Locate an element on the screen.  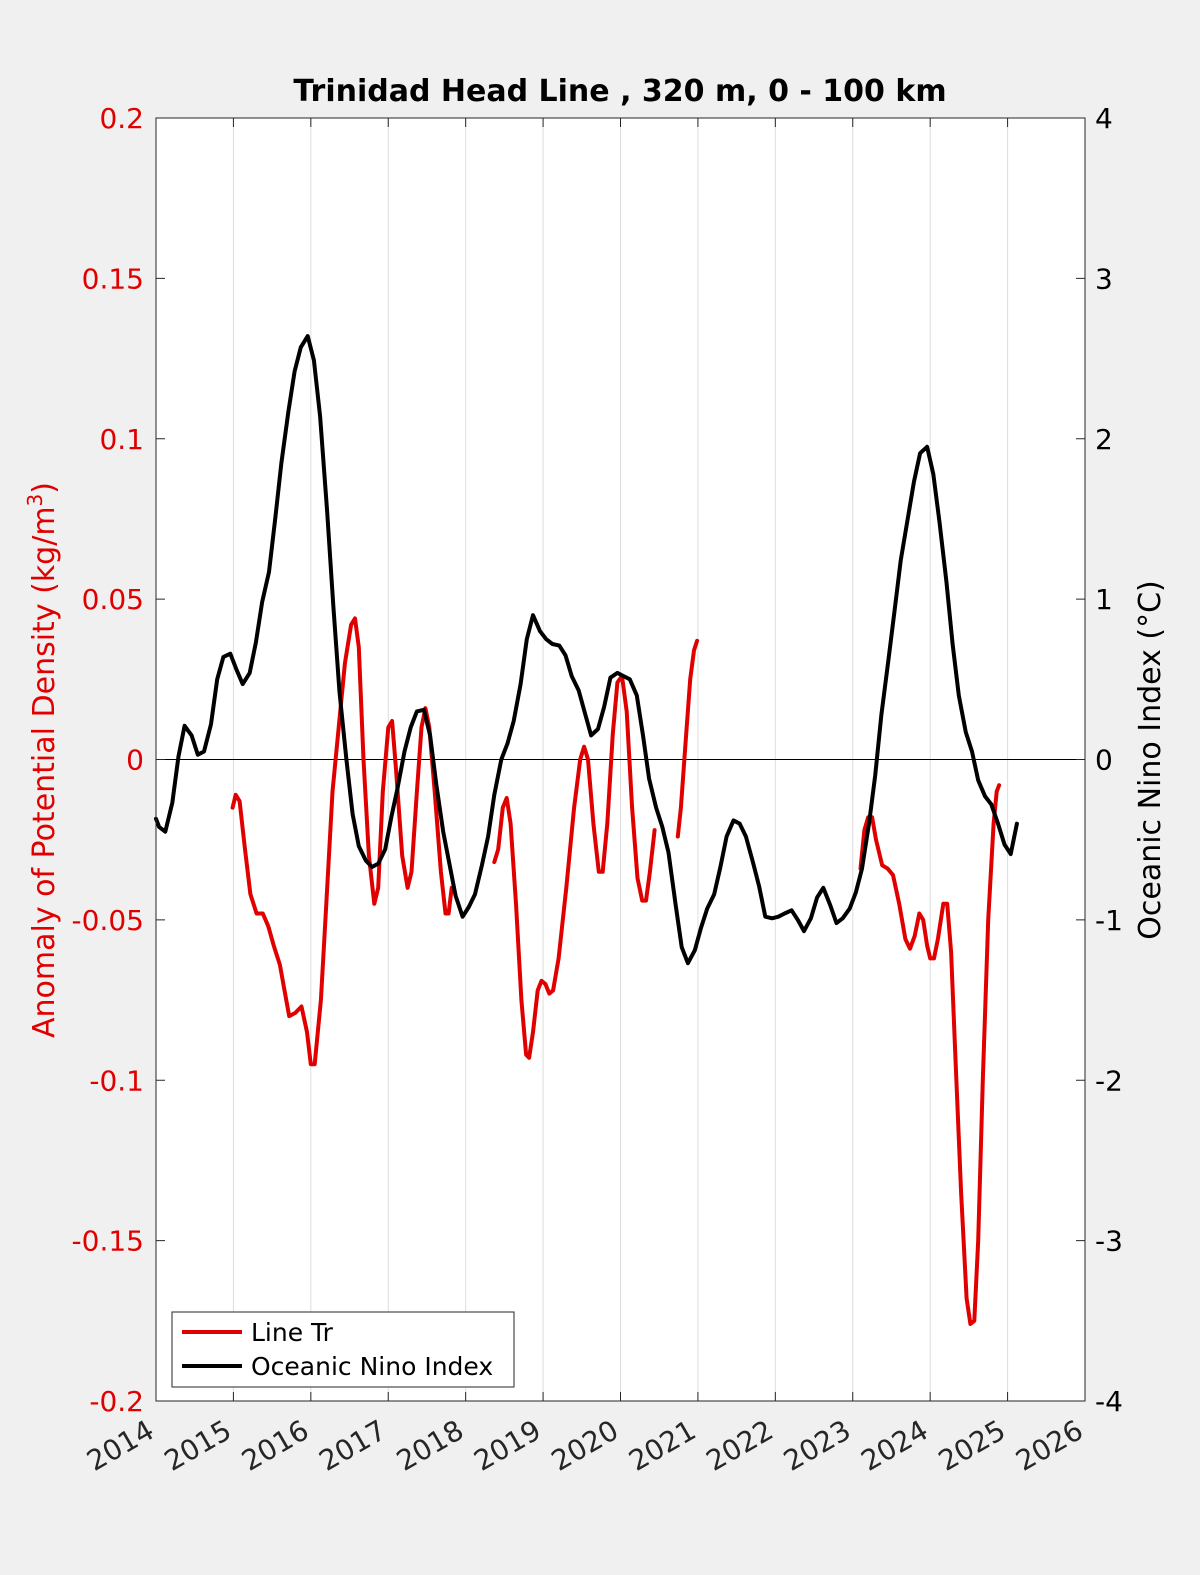
y-axis-left-label: Anomaly of Potential Density (kg/m3) is located at coordinates (42, 760).